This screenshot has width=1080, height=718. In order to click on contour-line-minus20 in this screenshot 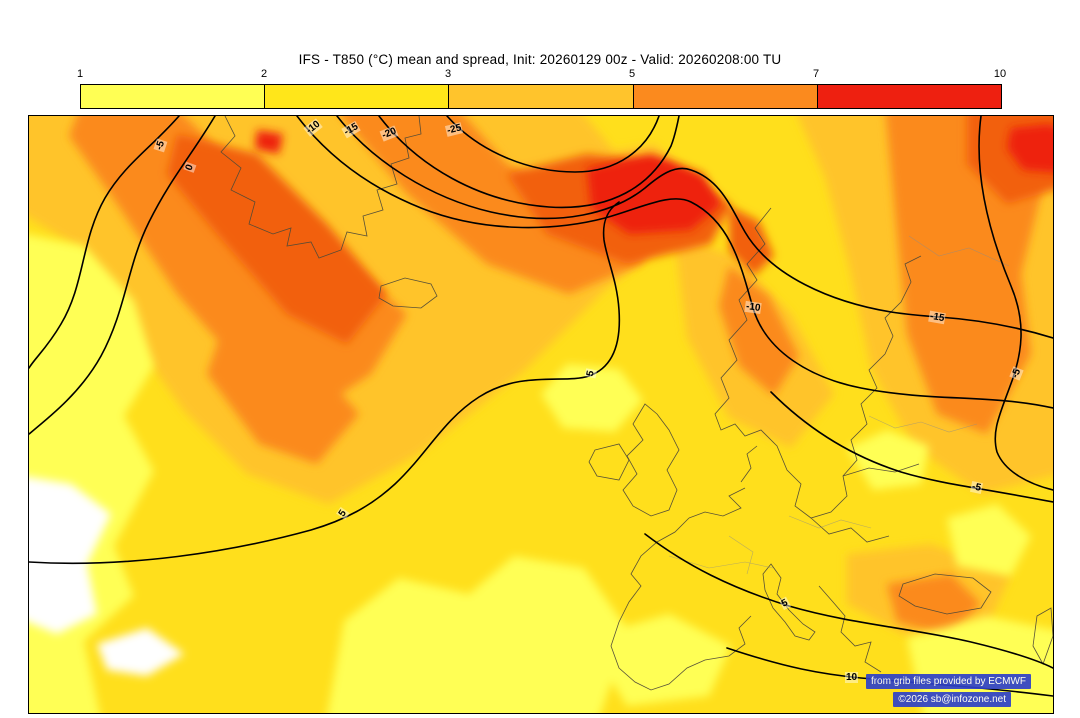, I will do `click(529, 162)`.